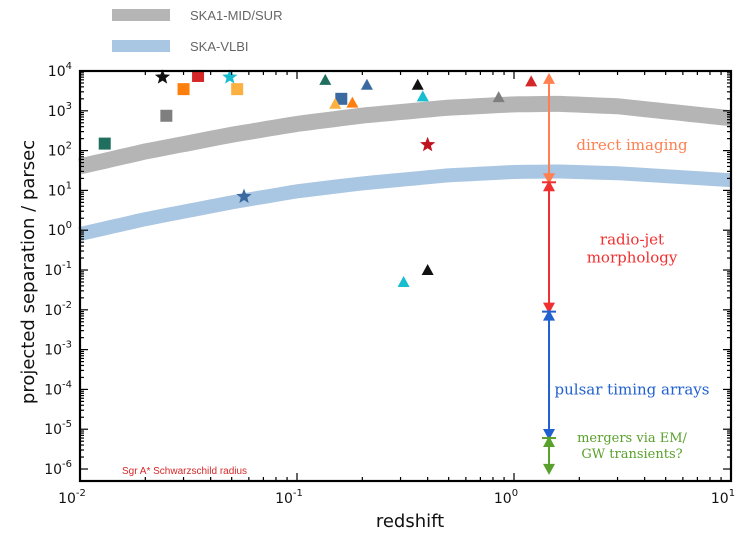 The image size is (737, 535). I want to click on region-label: mergers via EM/, so click(632, 438).